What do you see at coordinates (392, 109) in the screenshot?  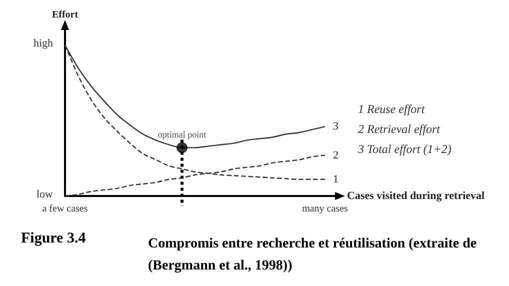 I see `text: 1 Reuse effort` at bounding box center [392, 109].